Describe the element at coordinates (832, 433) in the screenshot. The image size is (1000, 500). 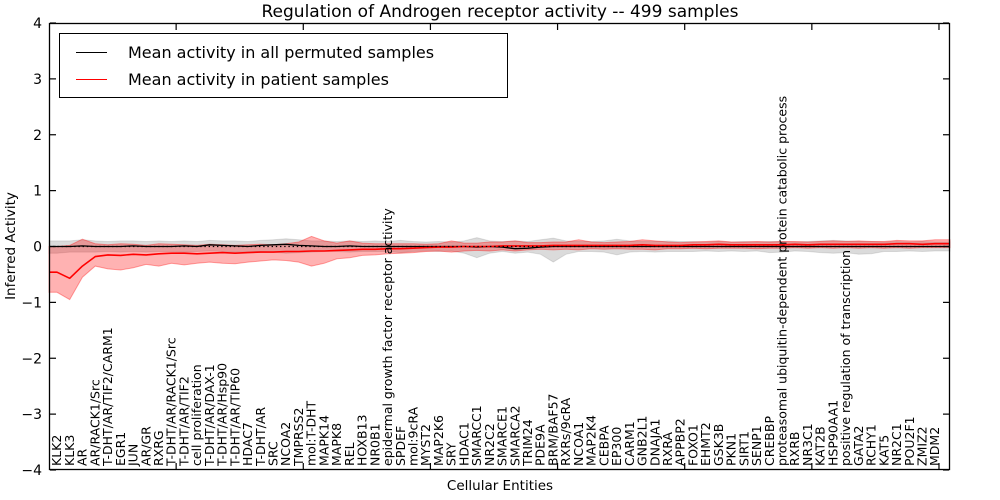
I see `x-tick-label: HSP90AA1` at that location.